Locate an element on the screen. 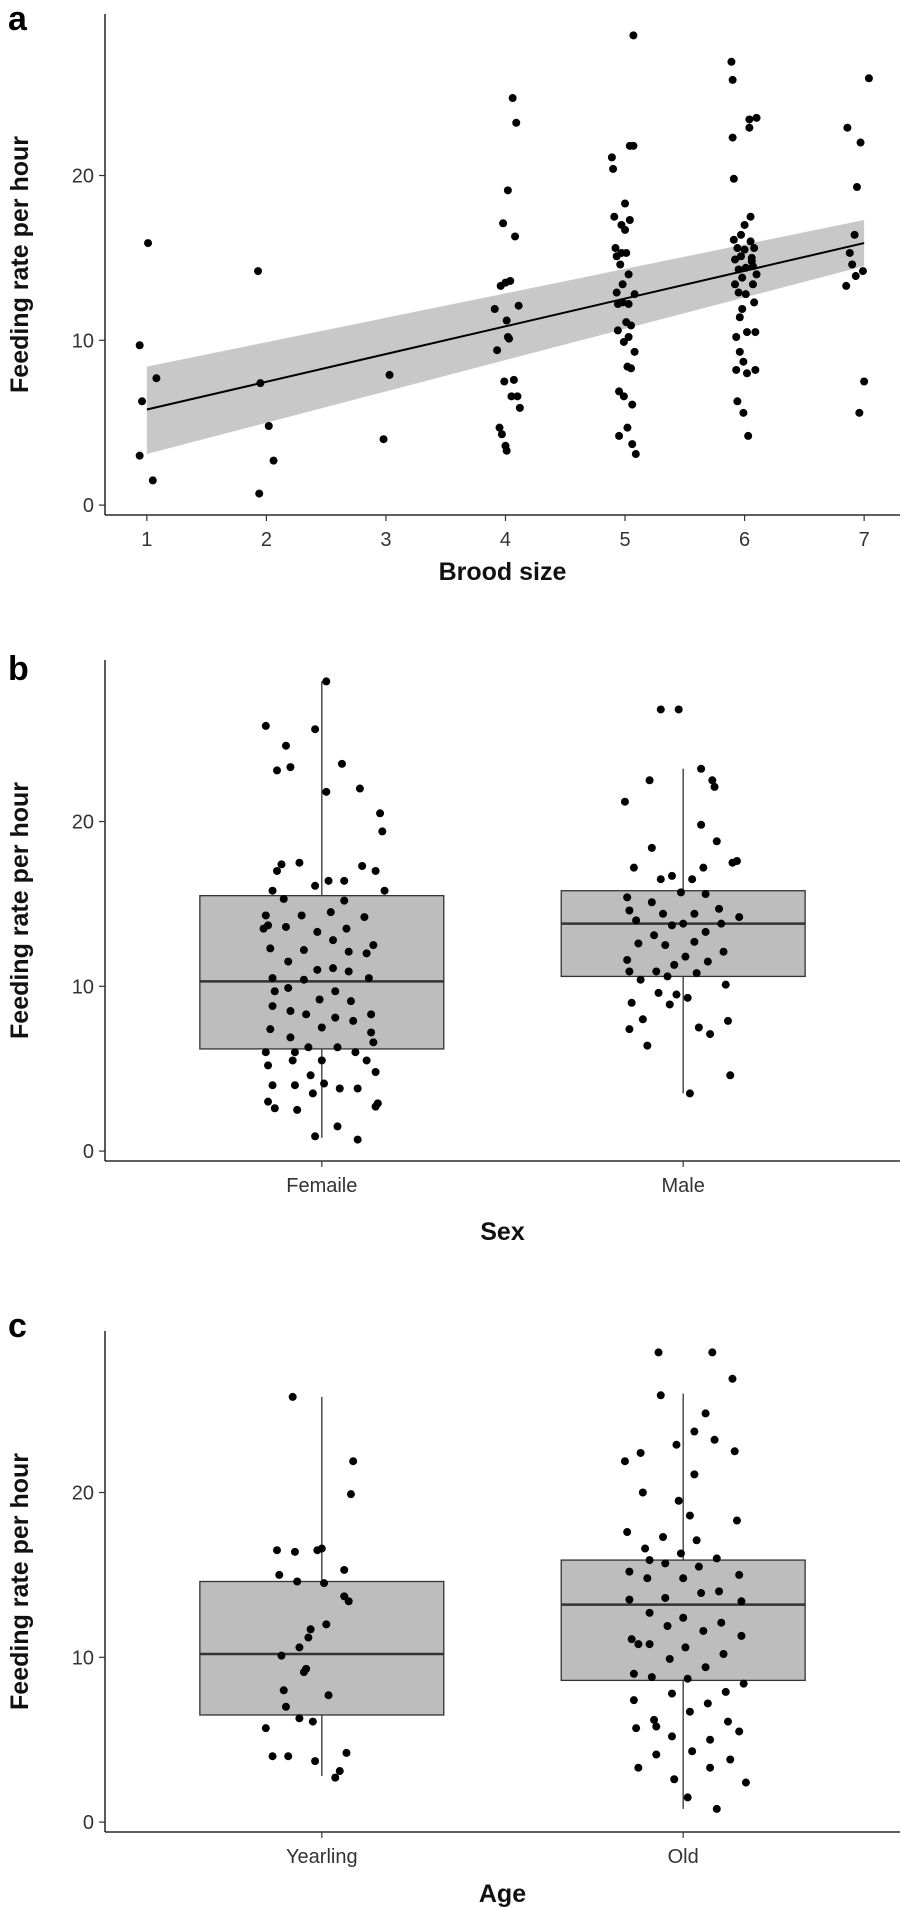 The image size is (902, 1907). y-tick-label: 10 is located at coordinates (83, 1658).